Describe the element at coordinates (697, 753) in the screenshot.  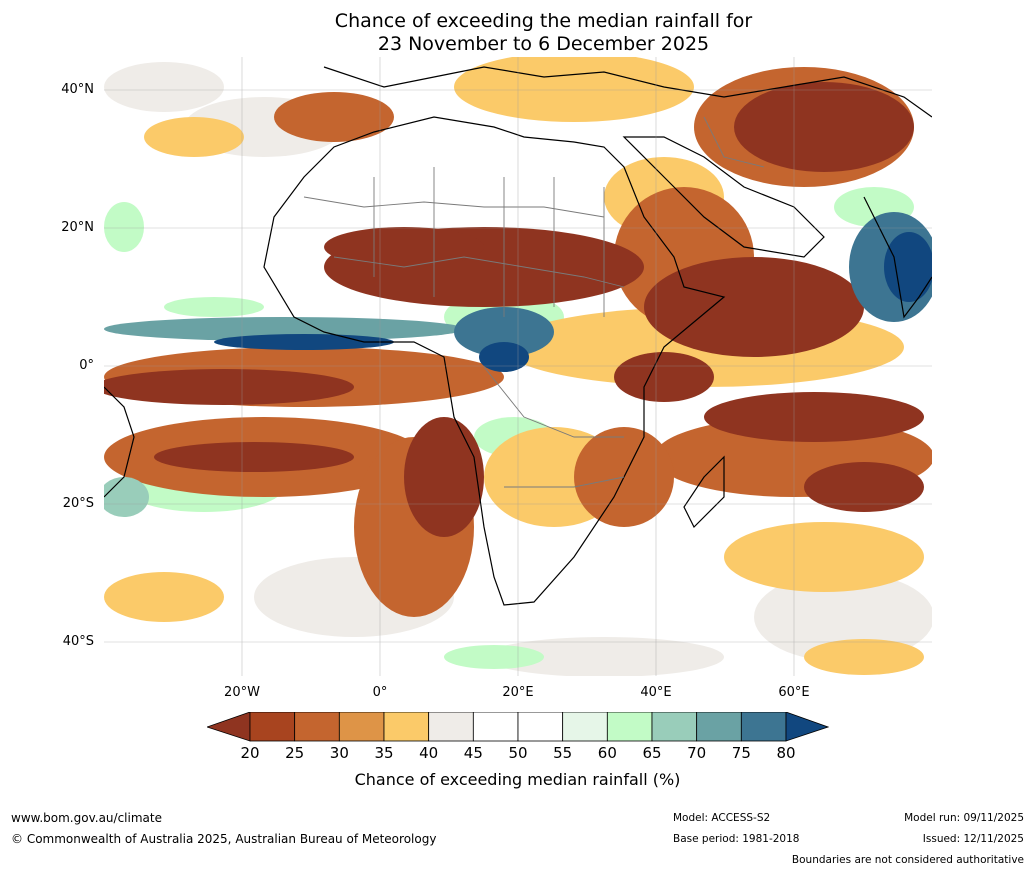
I see `colorbar-tick-label: 70` at that location.